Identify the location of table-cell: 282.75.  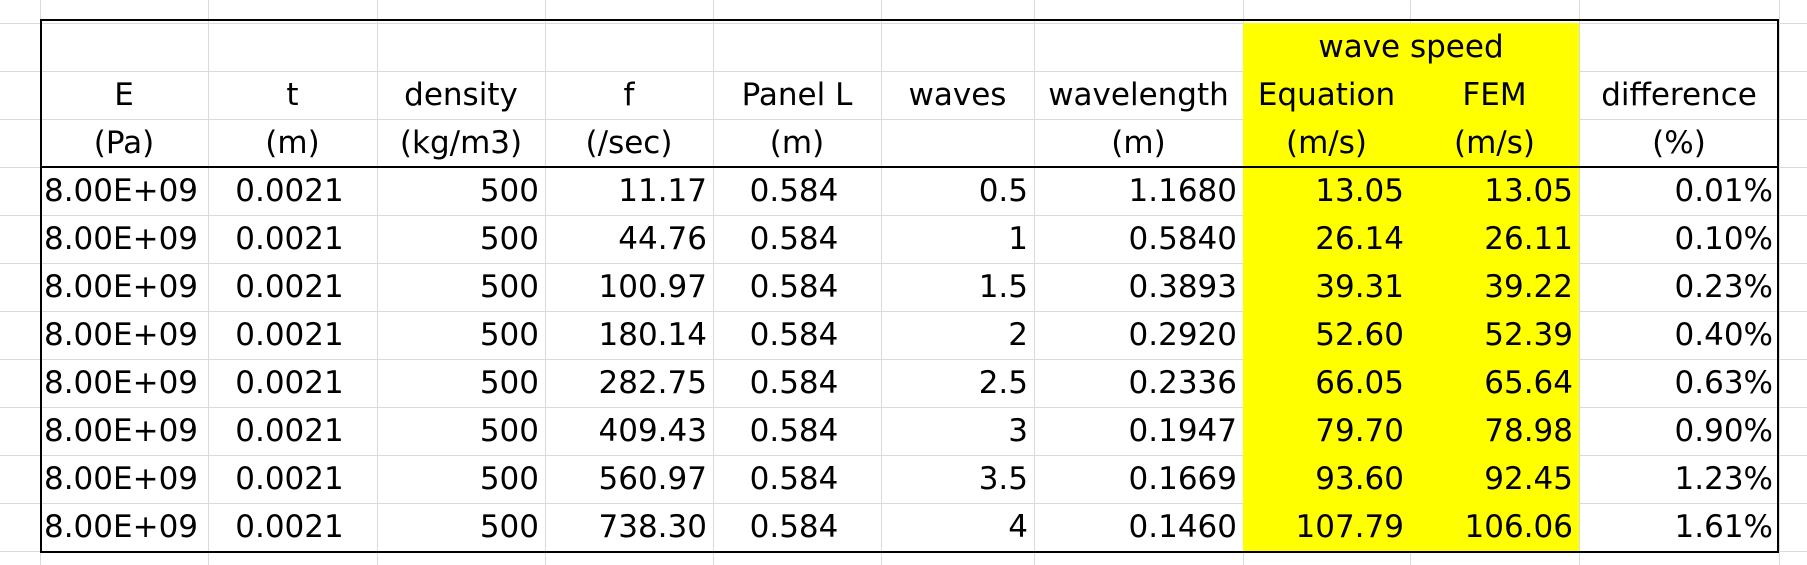
(652, 383).